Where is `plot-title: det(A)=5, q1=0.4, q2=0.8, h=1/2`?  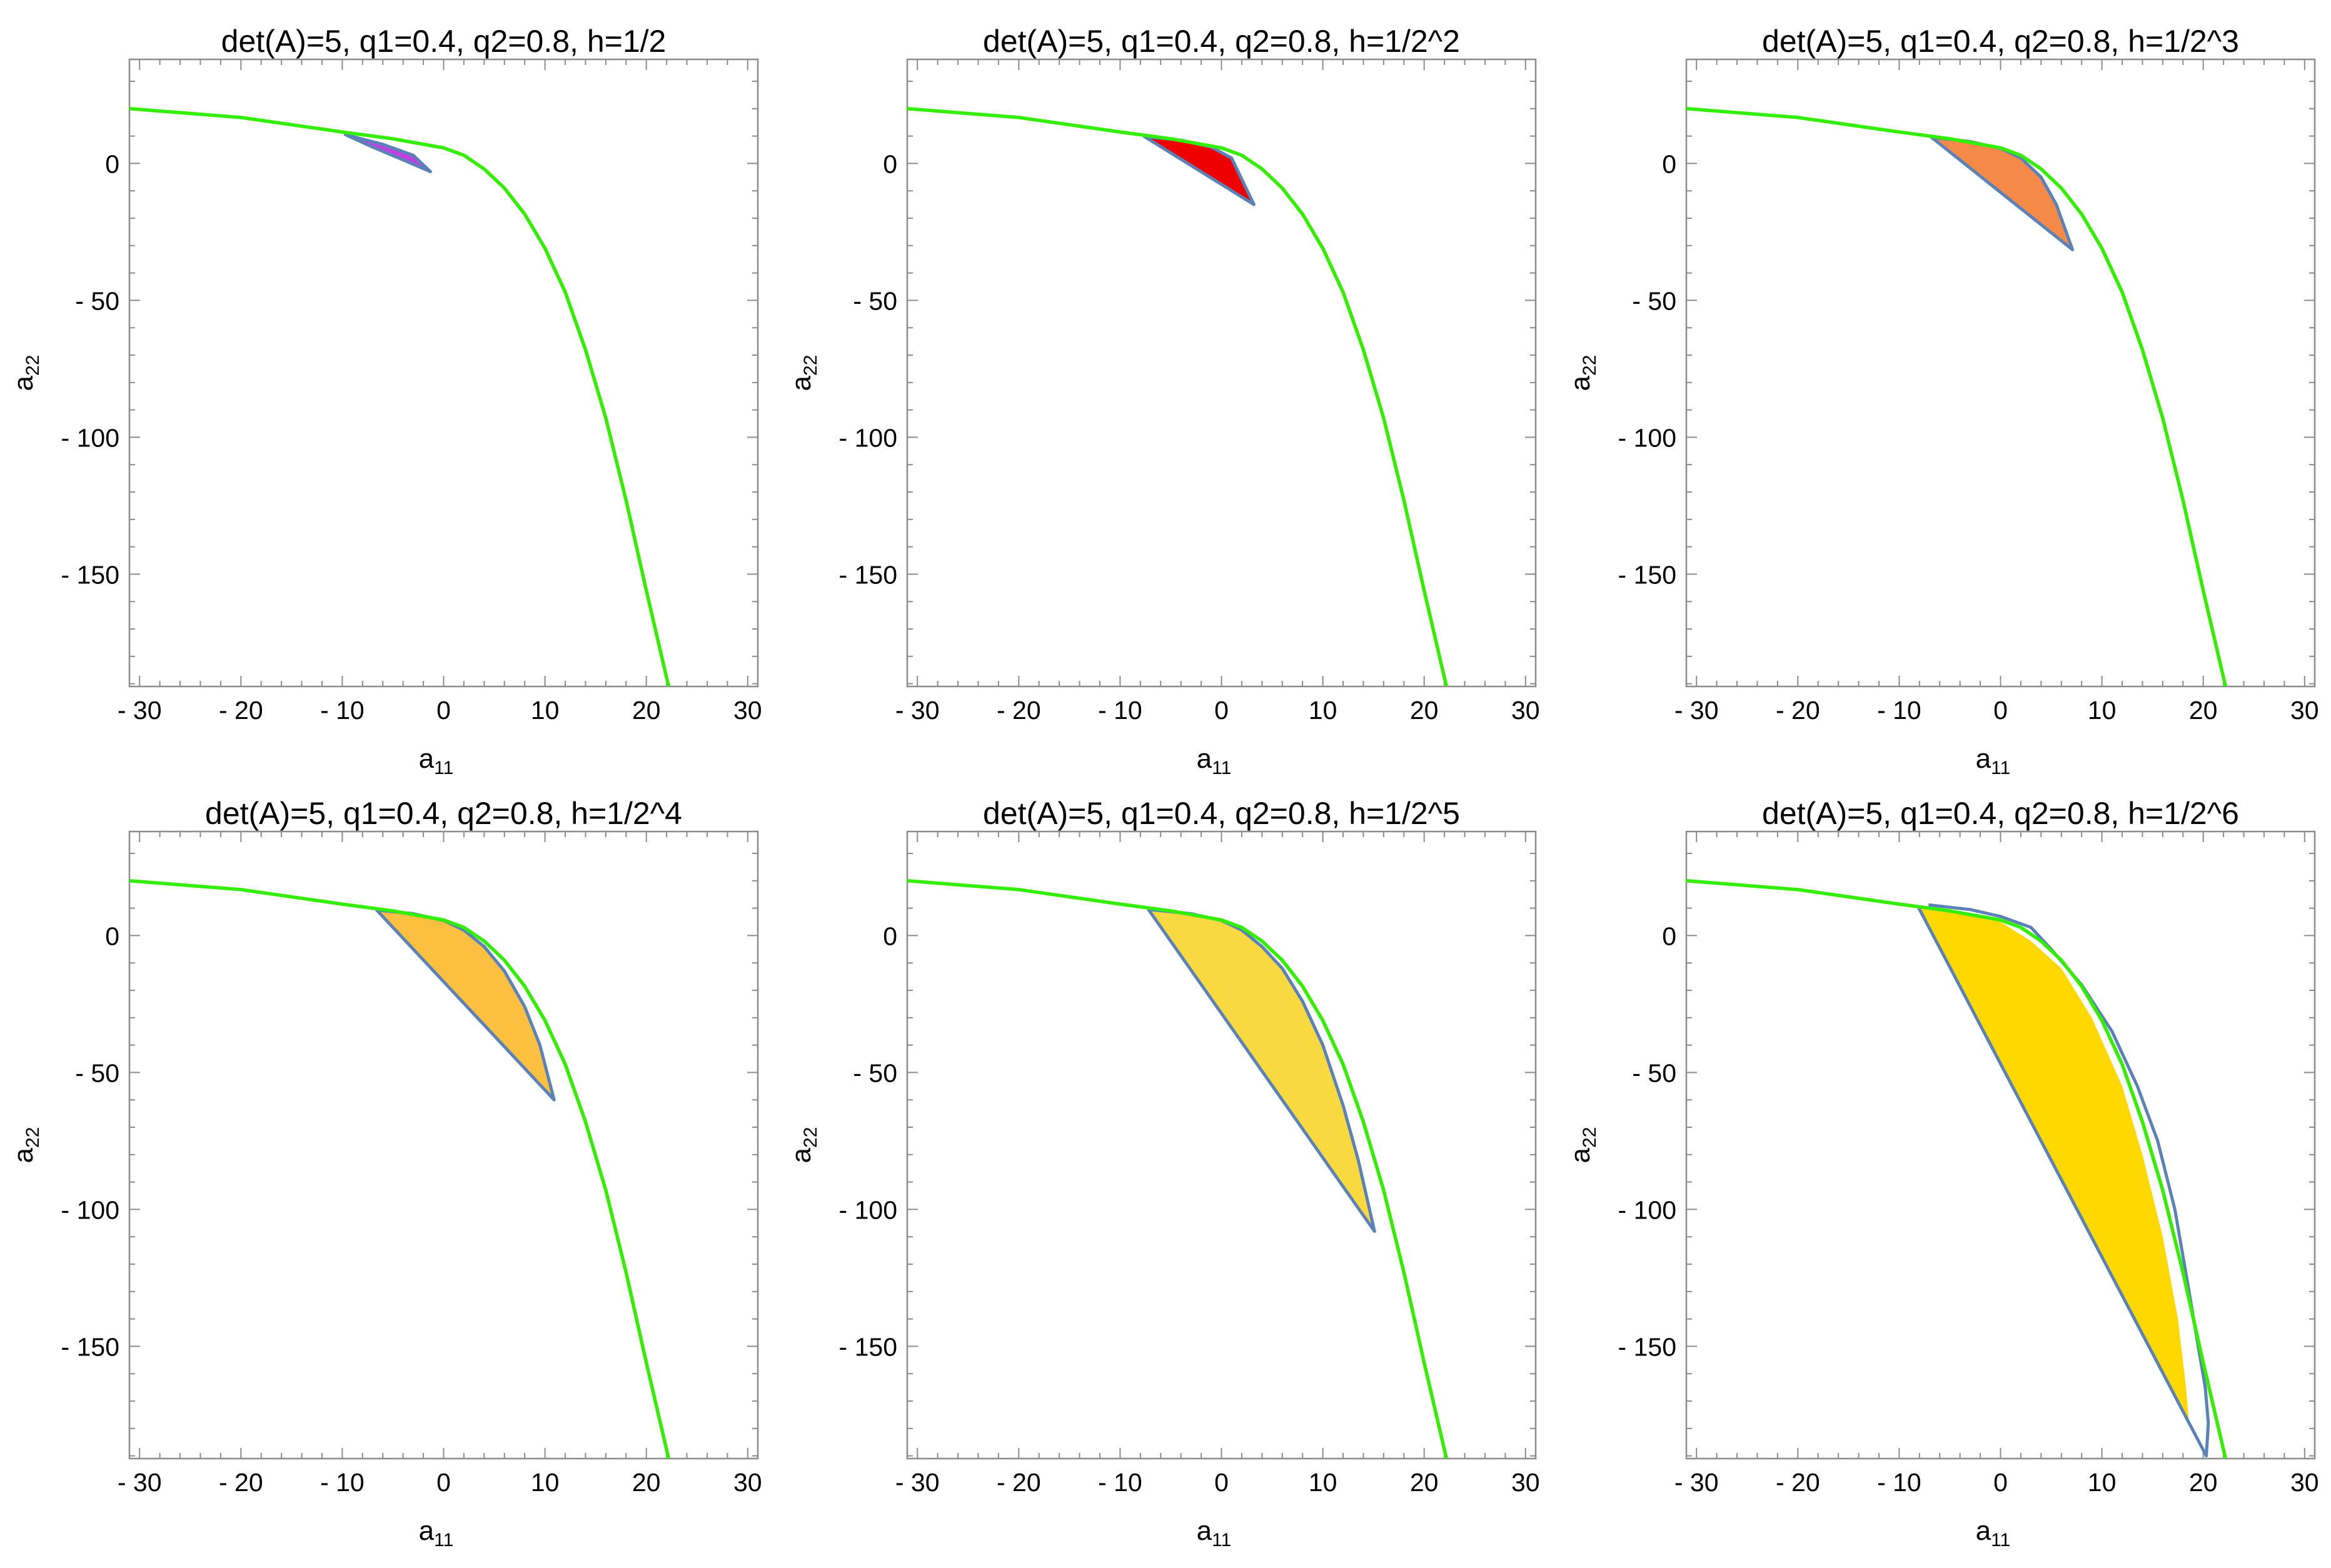 plot-title: det(A)=5, q1=0.4, q2=0.8, h=1/2 is located at coordinates (444, 41).